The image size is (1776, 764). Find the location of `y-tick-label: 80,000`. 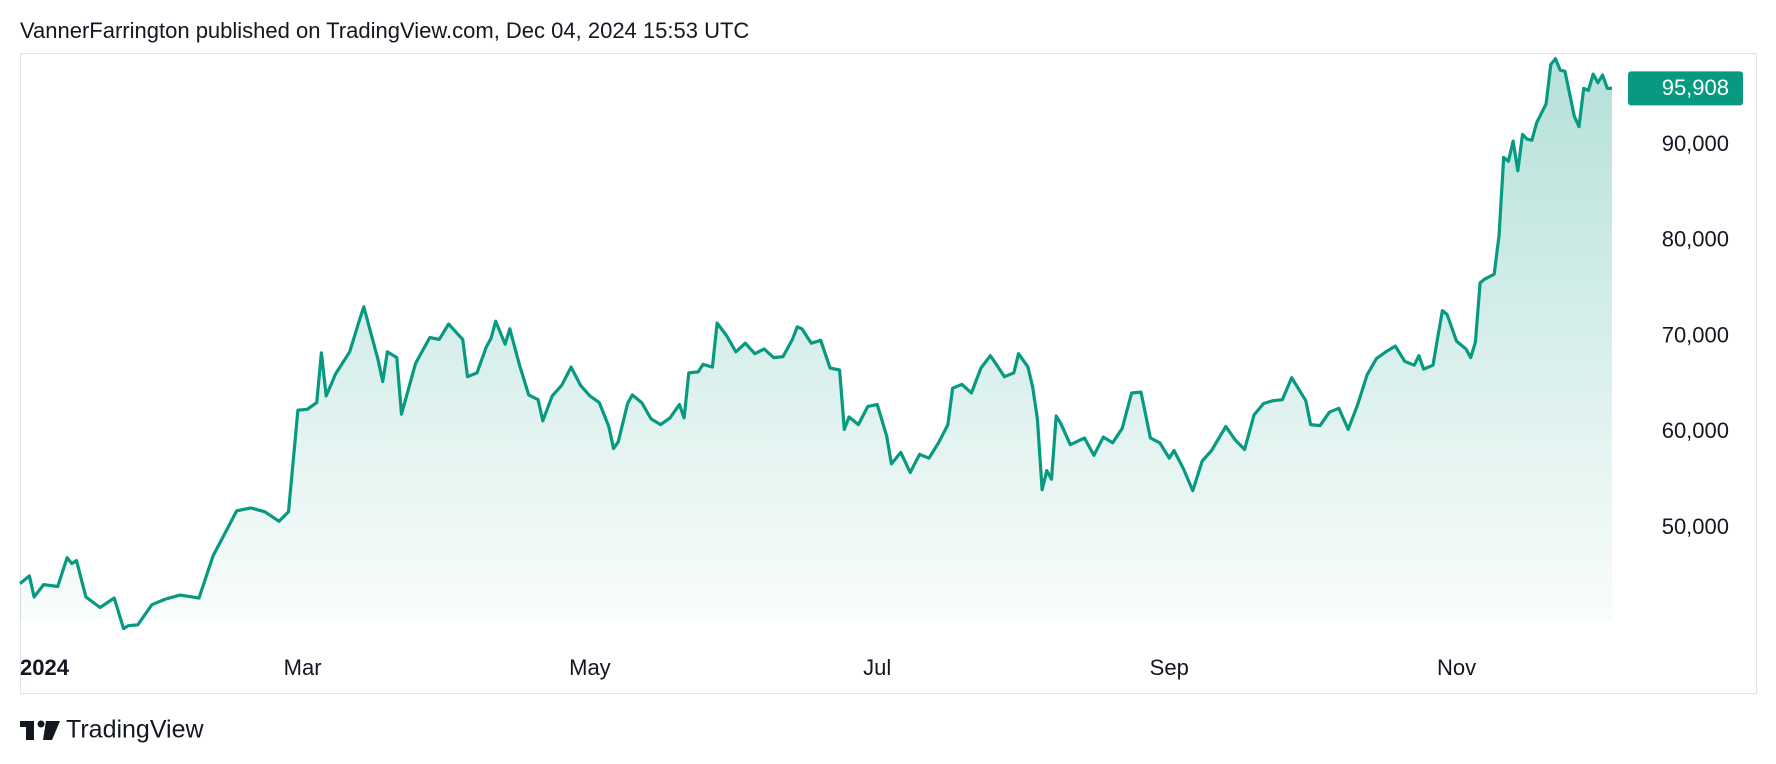

y-tick-label: 80,000 is located at coordinates (1695, 239).